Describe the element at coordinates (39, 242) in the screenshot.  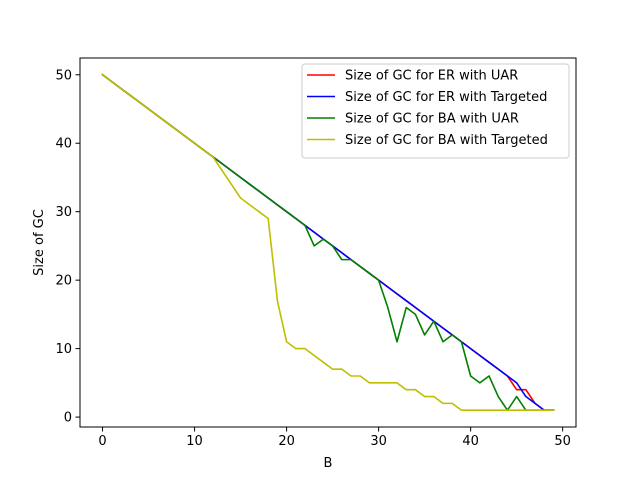
I see `y-axis-label: Size of GC` at that location.